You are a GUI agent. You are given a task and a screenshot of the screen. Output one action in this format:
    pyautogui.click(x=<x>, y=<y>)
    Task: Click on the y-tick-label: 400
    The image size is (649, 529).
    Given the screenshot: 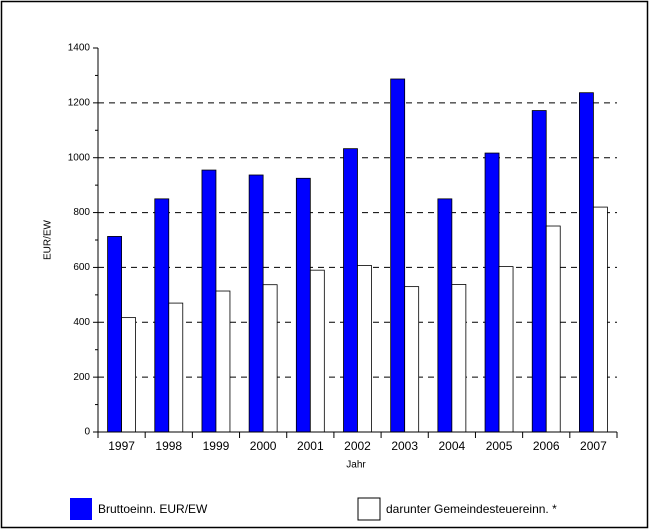 What is the action you would take?
    pyautogui.click(x=81, y=322)
    